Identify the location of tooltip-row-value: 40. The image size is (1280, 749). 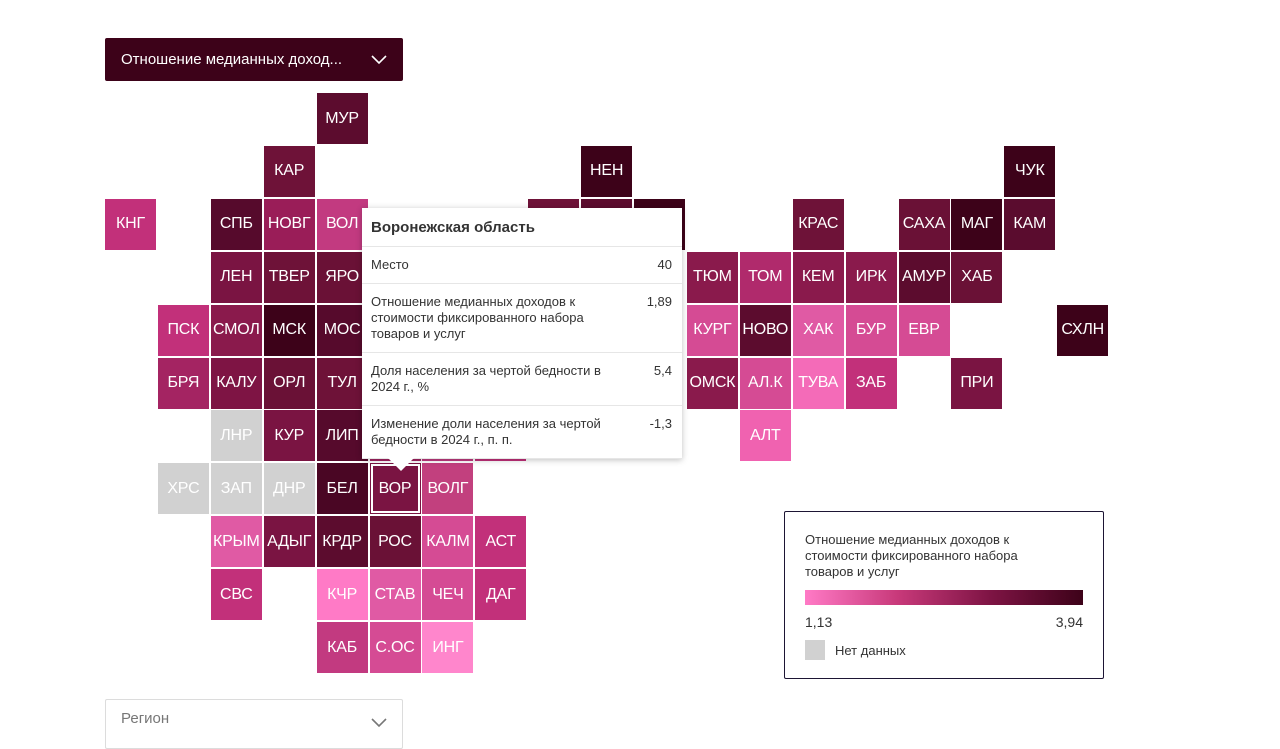
(664, 264).